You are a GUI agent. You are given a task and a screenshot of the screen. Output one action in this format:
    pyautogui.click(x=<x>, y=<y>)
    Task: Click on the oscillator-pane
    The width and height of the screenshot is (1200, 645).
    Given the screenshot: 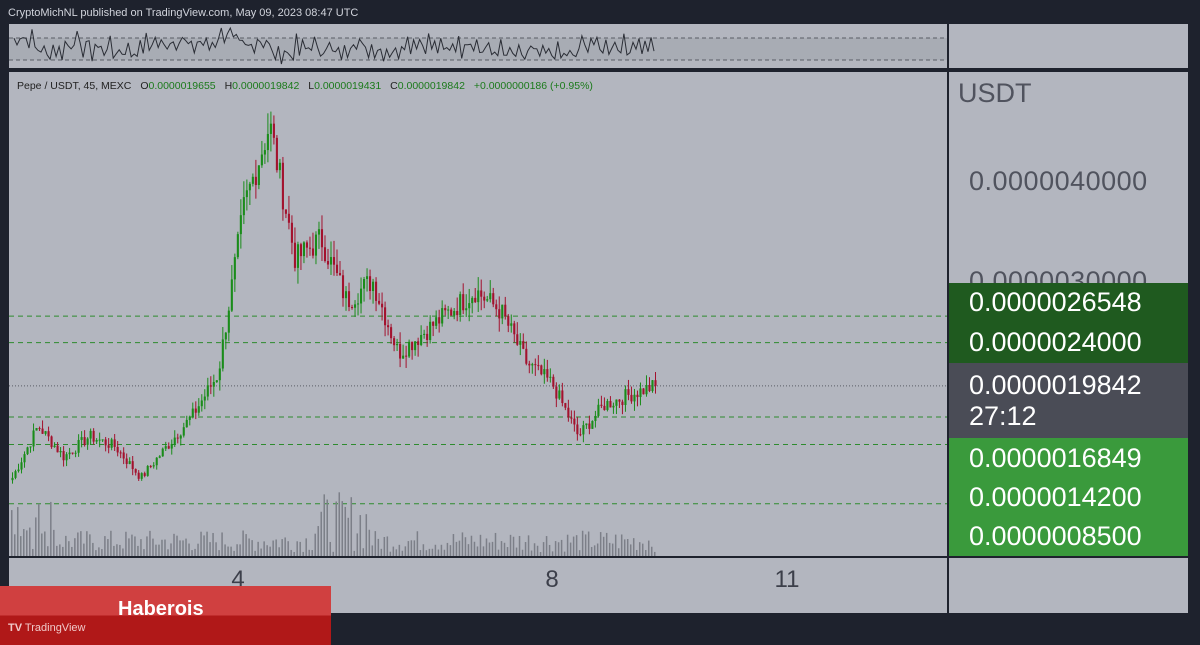 What is the action you would take?
    pyautogui.click(x=478, y=46)
    